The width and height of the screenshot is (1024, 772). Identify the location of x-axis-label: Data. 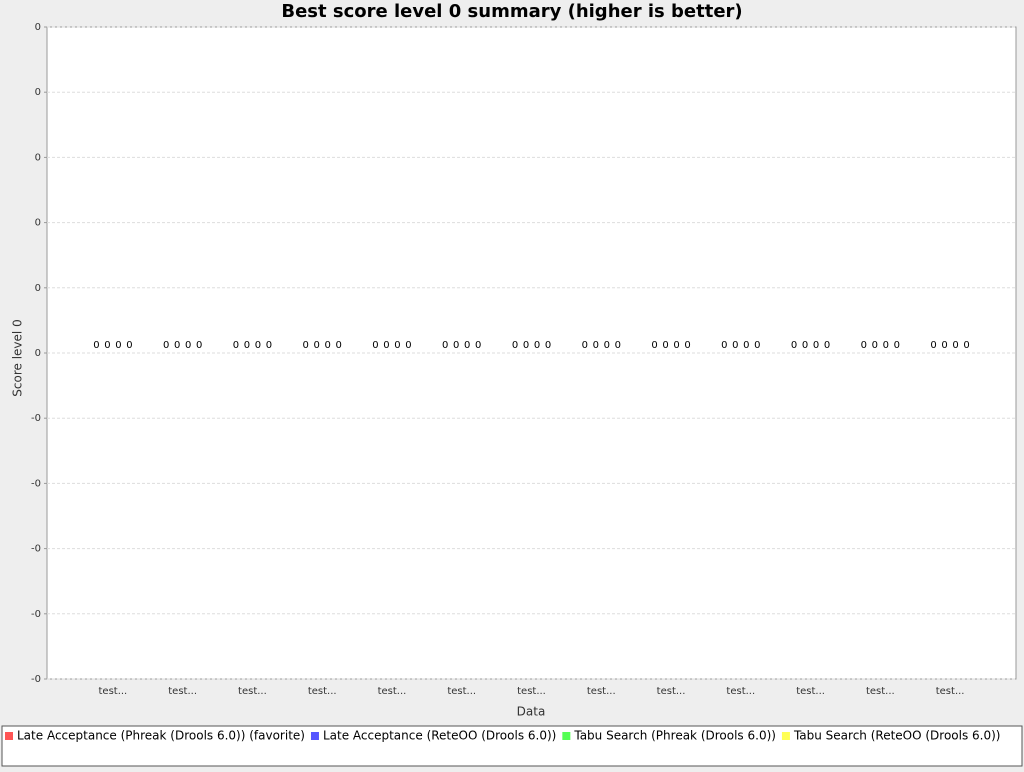
(531, 712).